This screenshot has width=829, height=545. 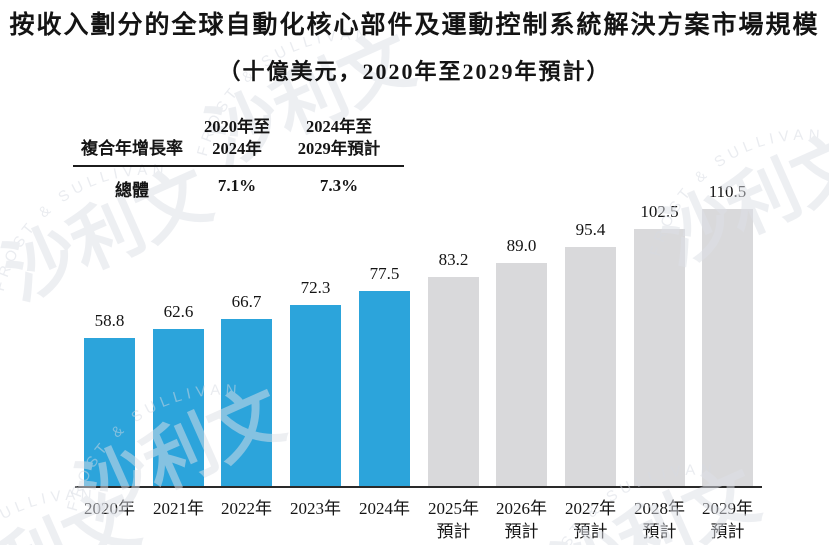 What do you see at coordinates (132, 190) in the screenshot?
I see `overall-row-label: 總體` at bounding box center [132, 190].